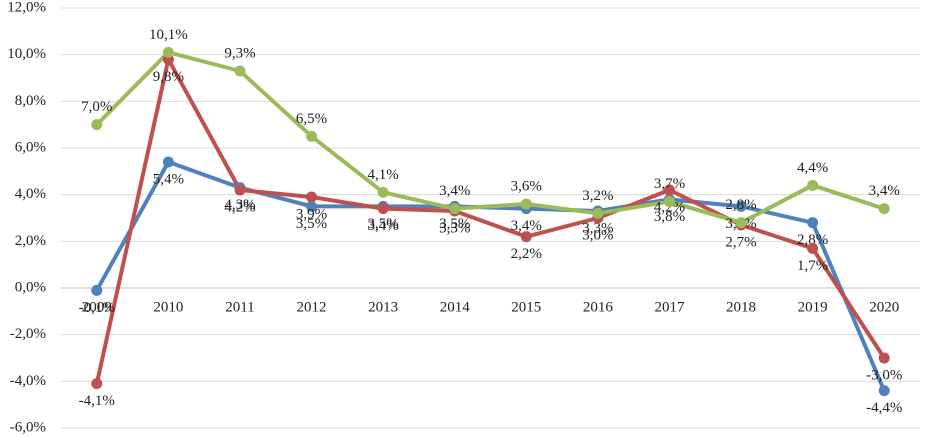 Image resolution: width=929 pixels, height=437 pixels. Describe the element at coordinates (28, 334) in the screenshot. I see `y-tick-label: -2,0%` at that location.